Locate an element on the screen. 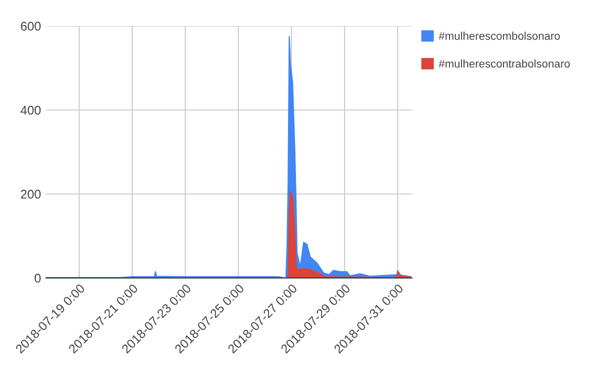 The image size is (600, 371). legend-label: #mulherescombolsonaro is located at coordinates (499, 36).